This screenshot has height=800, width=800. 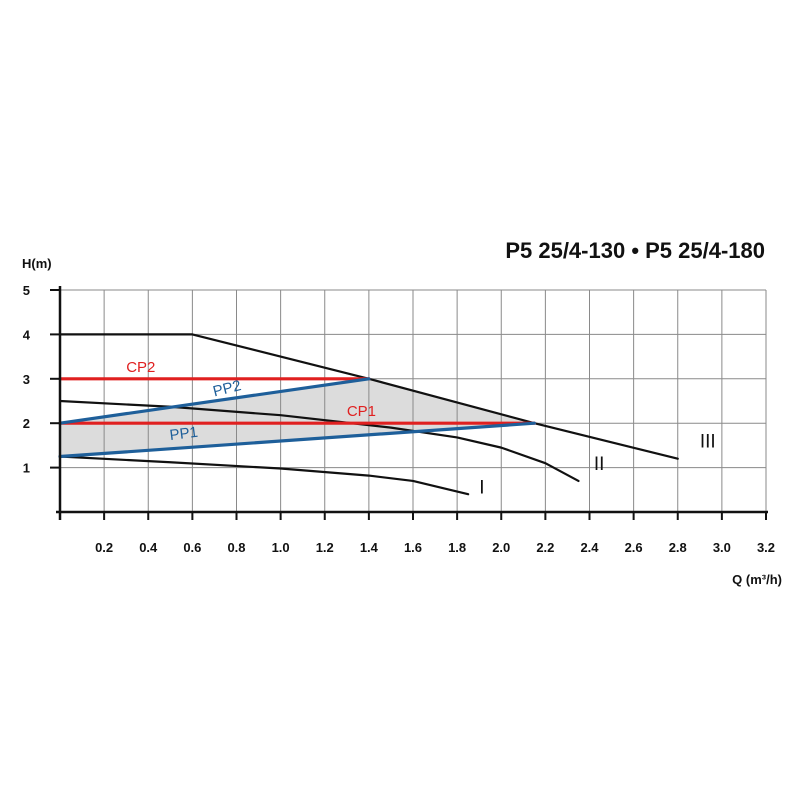 What do you see at coordinates (140, 367) in the screenshot?
I see `curve-label-cp2: CP2` at bounding box center [140, 367].